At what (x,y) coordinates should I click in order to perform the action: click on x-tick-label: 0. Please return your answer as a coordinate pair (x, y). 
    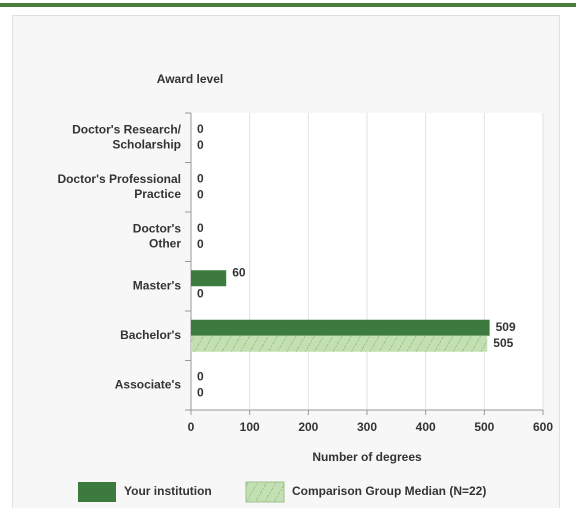
    Looking at the image, I should click on (191, 427).